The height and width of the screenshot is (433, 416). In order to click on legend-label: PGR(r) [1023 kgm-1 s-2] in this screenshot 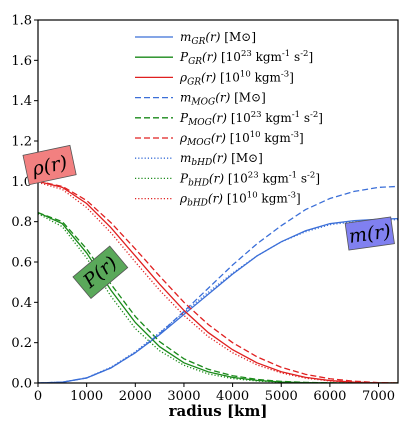, I will do `click(246, 58)`.